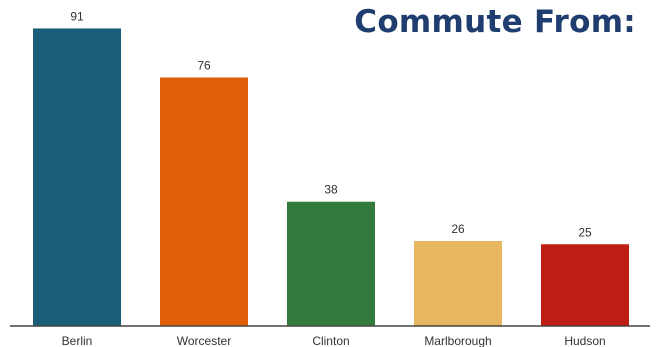 The width and height of the screenshot is (658, 347). I want to click on x-tick-label-marlborough: Marlborough, so click(457, 340).